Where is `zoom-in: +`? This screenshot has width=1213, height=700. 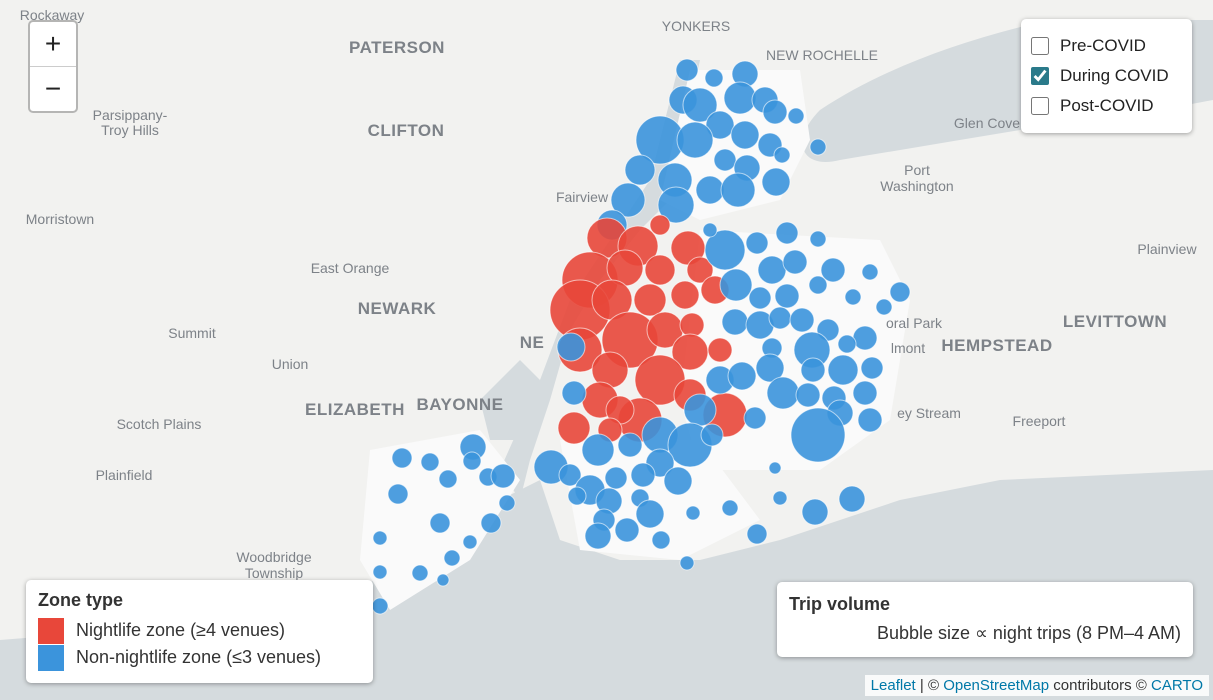
zoom-in: + is located at coordinates (53, 43).